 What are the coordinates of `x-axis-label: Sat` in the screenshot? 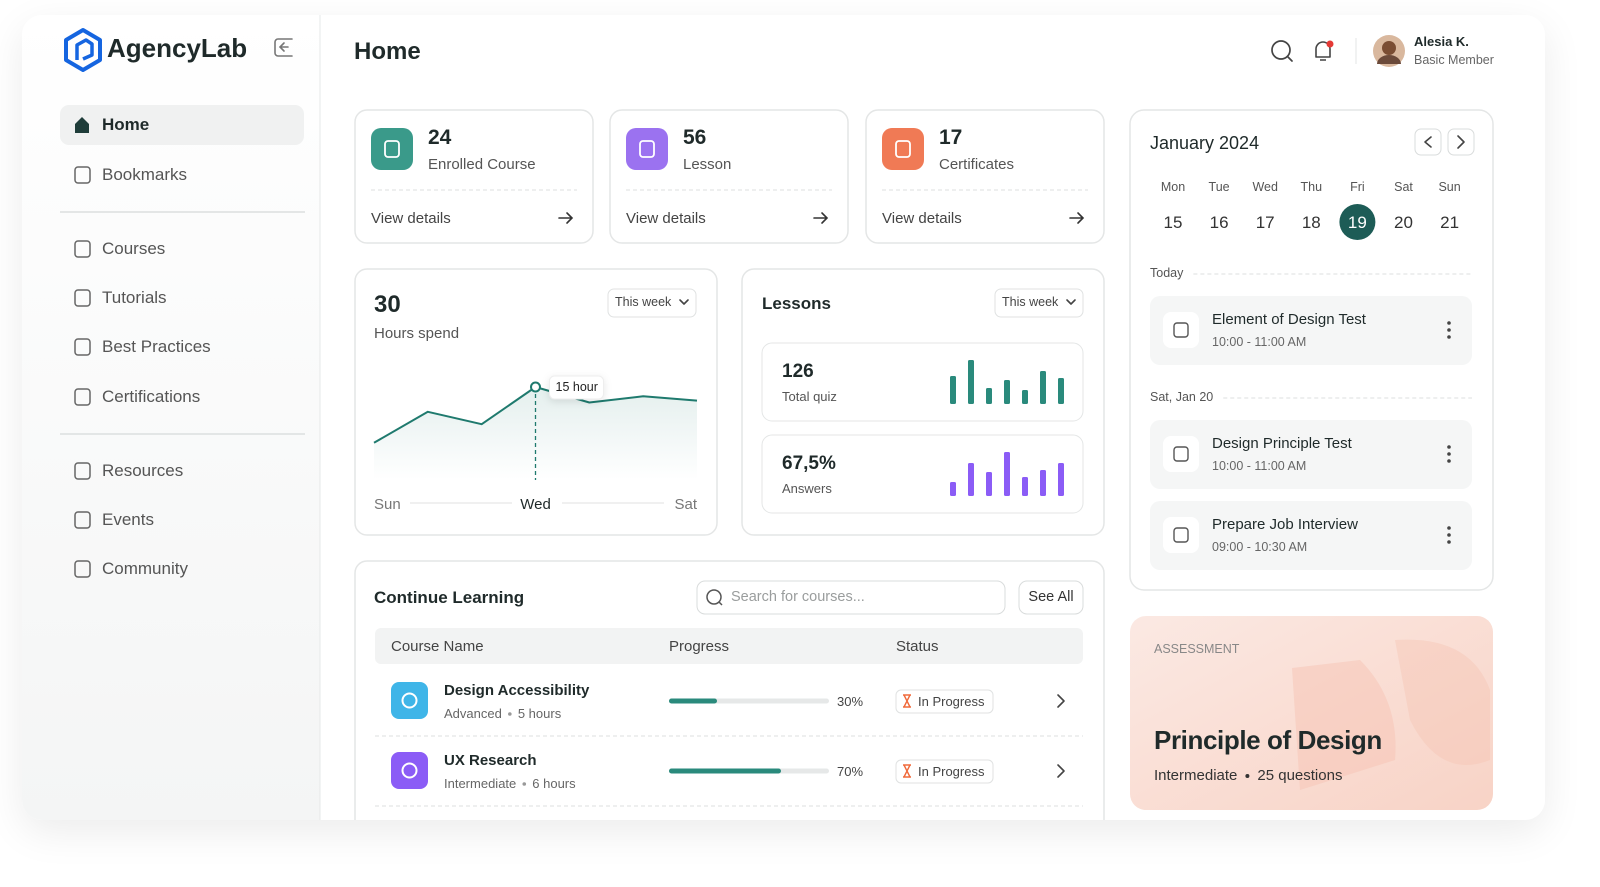 It's located at (685, 504).